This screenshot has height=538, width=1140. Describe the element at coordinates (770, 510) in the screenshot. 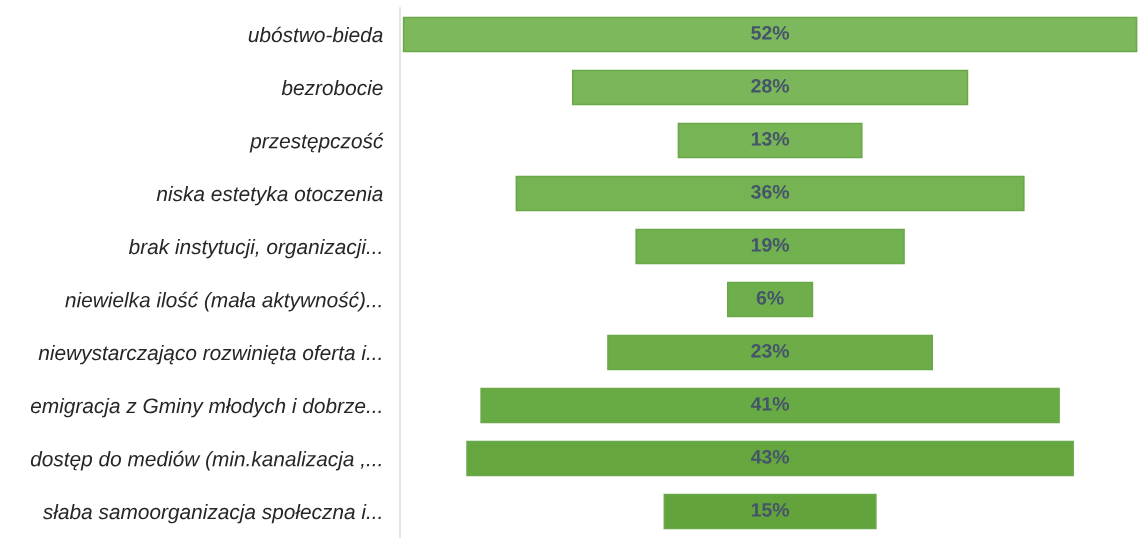

I see `data-label: 15%` at that location.